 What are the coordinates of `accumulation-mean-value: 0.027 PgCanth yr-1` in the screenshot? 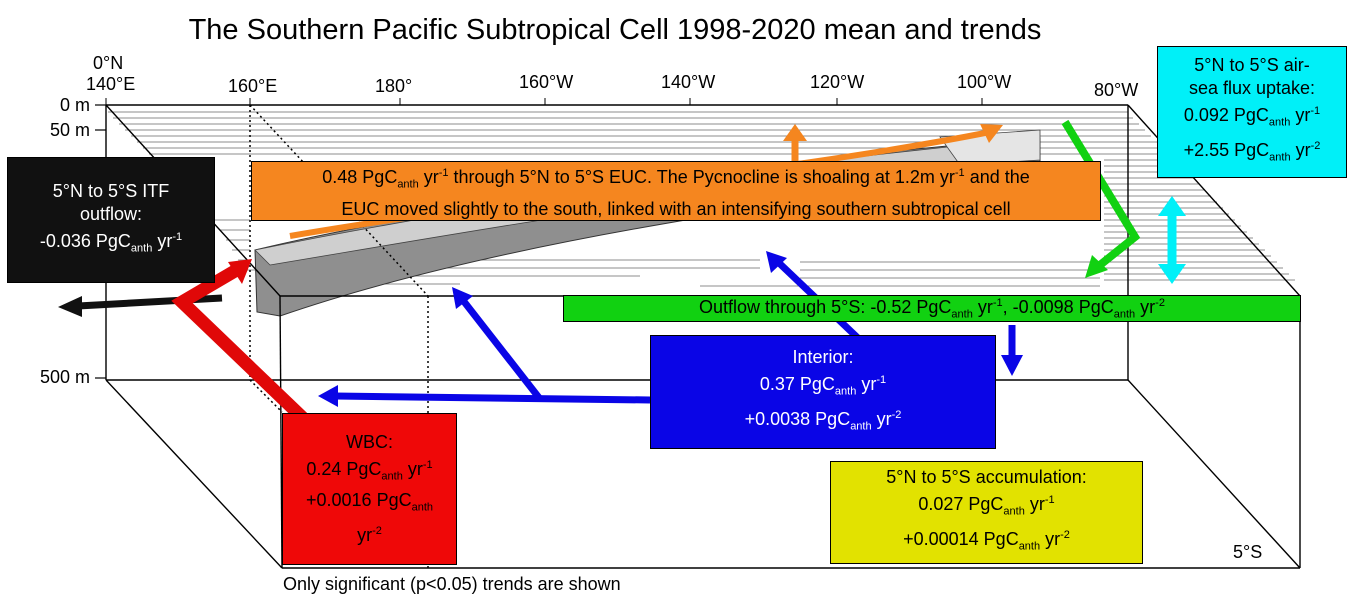 It's located at (986, 506).